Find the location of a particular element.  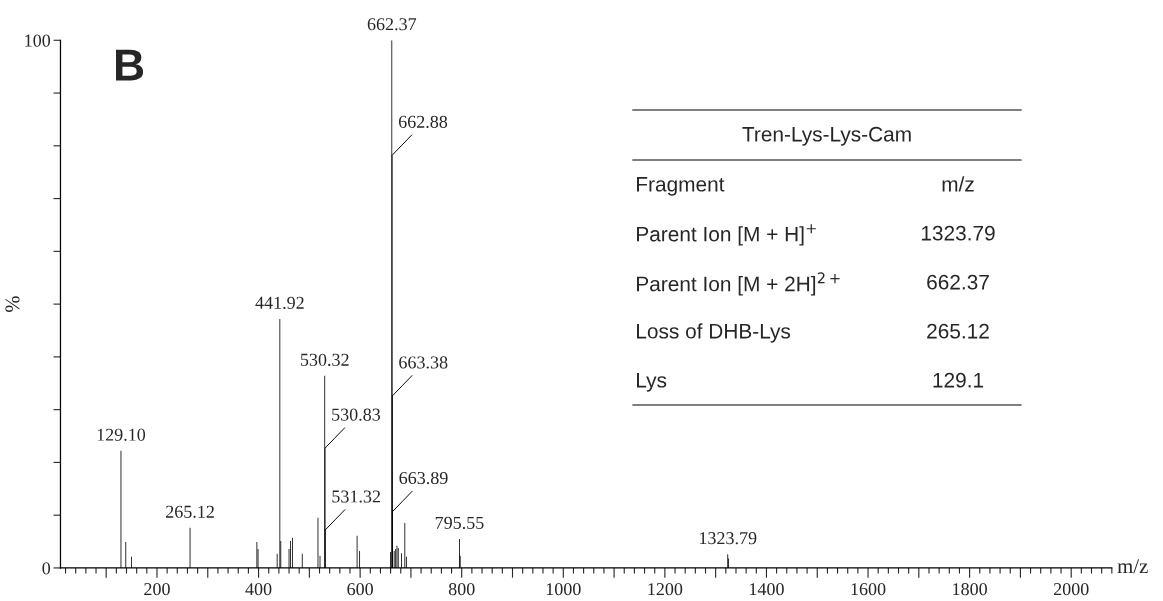

annotation: 662.88 is located at coordinates (423, 121).